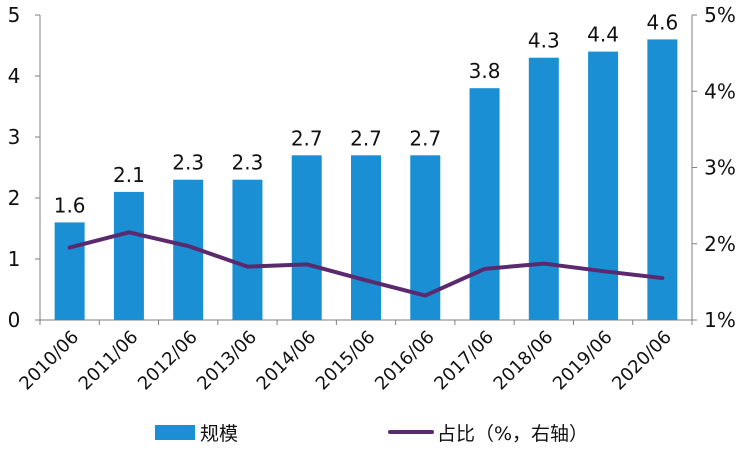  I want to click on x-tick-label: 2016/06, so click(405, 361).